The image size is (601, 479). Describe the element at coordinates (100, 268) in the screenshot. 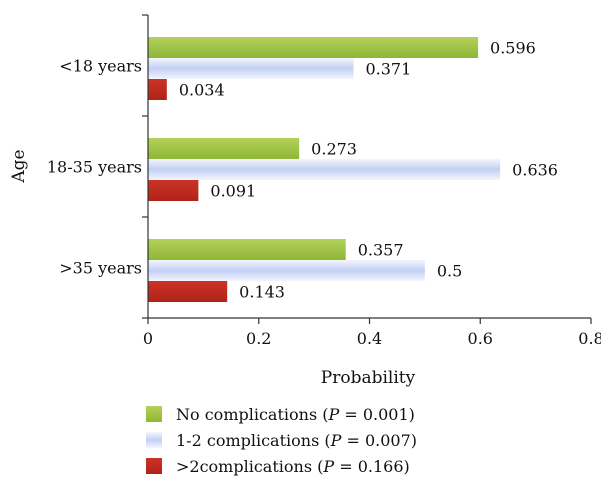

I see `y-tick-label: >35 years` at that location.